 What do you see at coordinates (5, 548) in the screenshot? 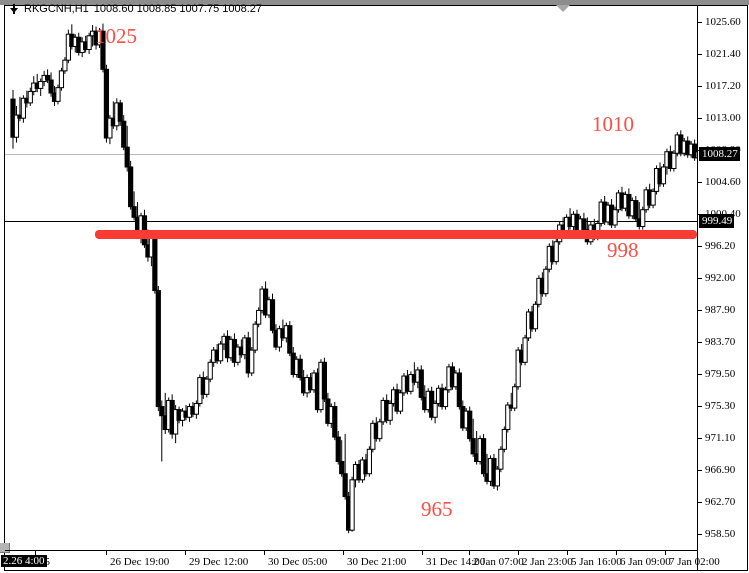
I see `resize-grip` at bounding box center [5, 548].